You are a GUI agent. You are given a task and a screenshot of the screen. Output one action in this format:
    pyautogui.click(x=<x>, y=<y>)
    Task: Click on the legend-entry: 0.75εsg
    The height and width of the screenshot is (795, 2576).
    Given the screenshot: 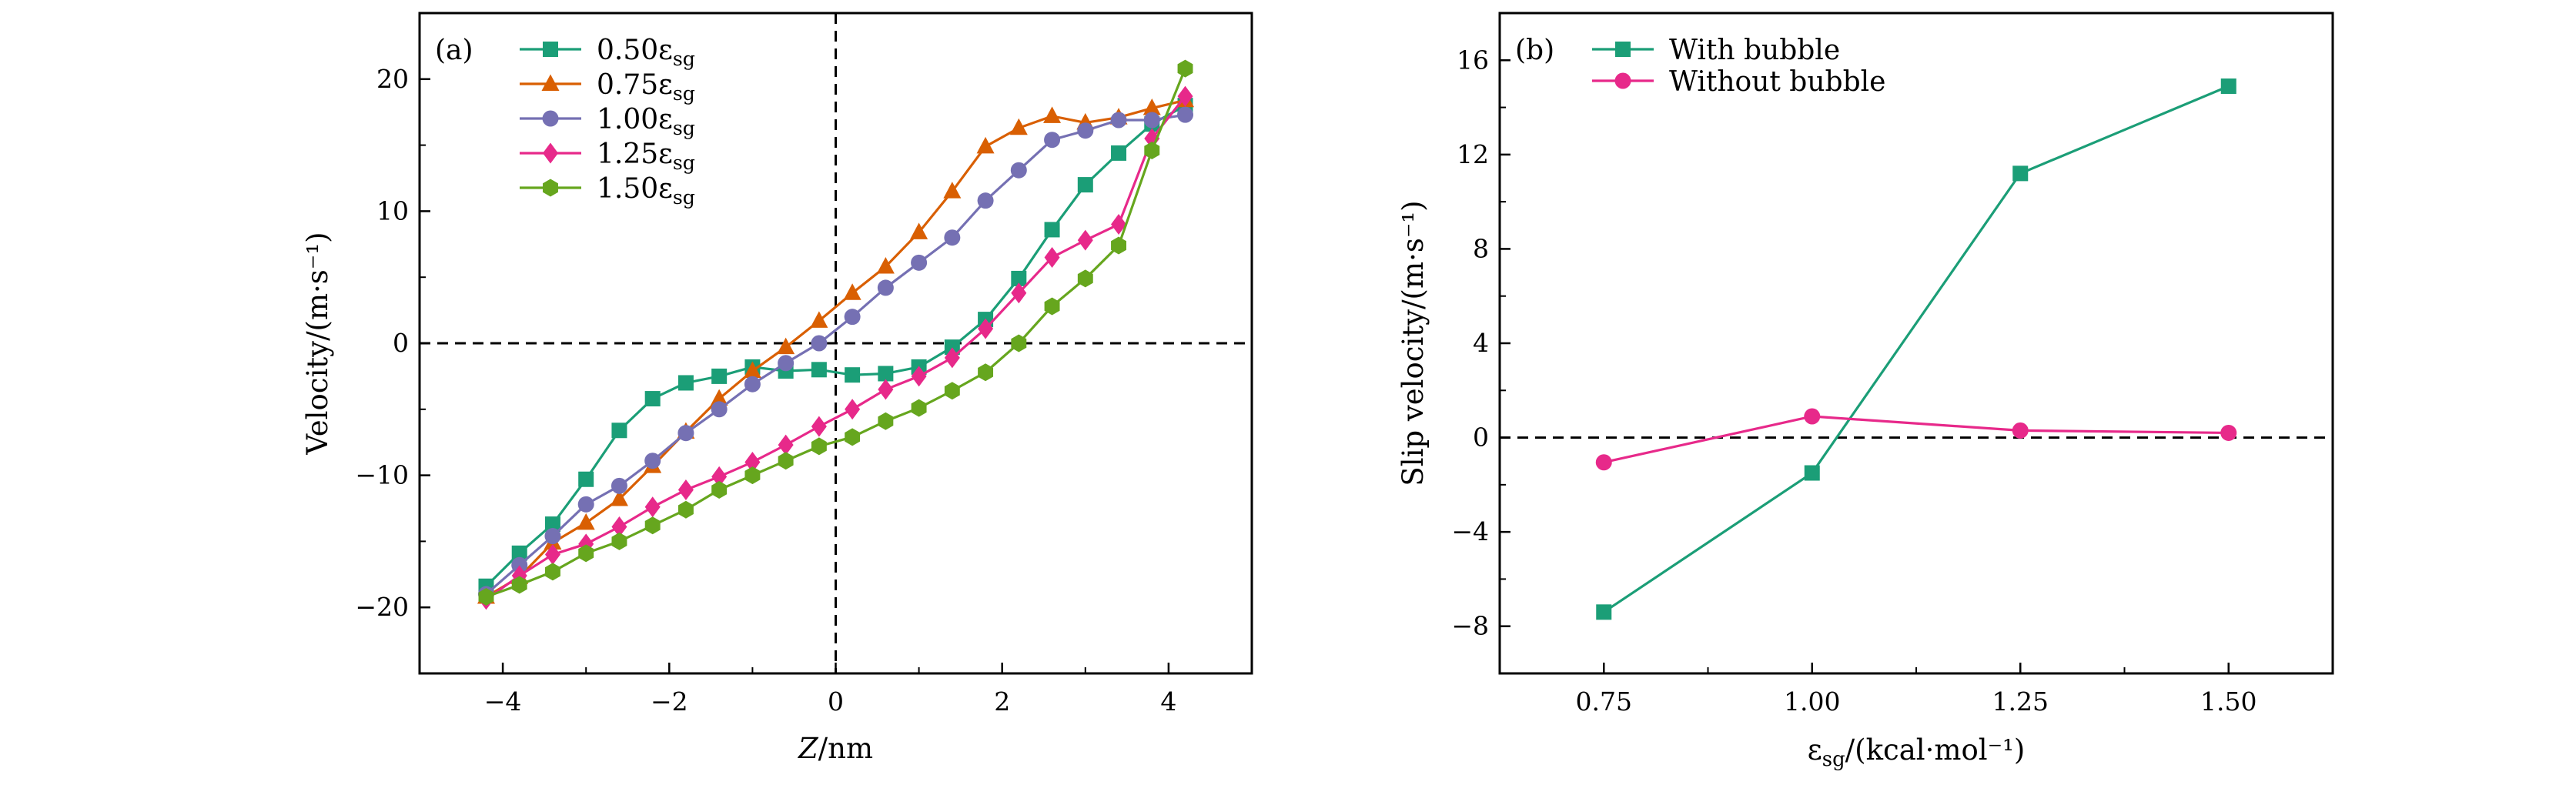 What is the action you would take?
    pyautogui.click(x=607, y=87)
    